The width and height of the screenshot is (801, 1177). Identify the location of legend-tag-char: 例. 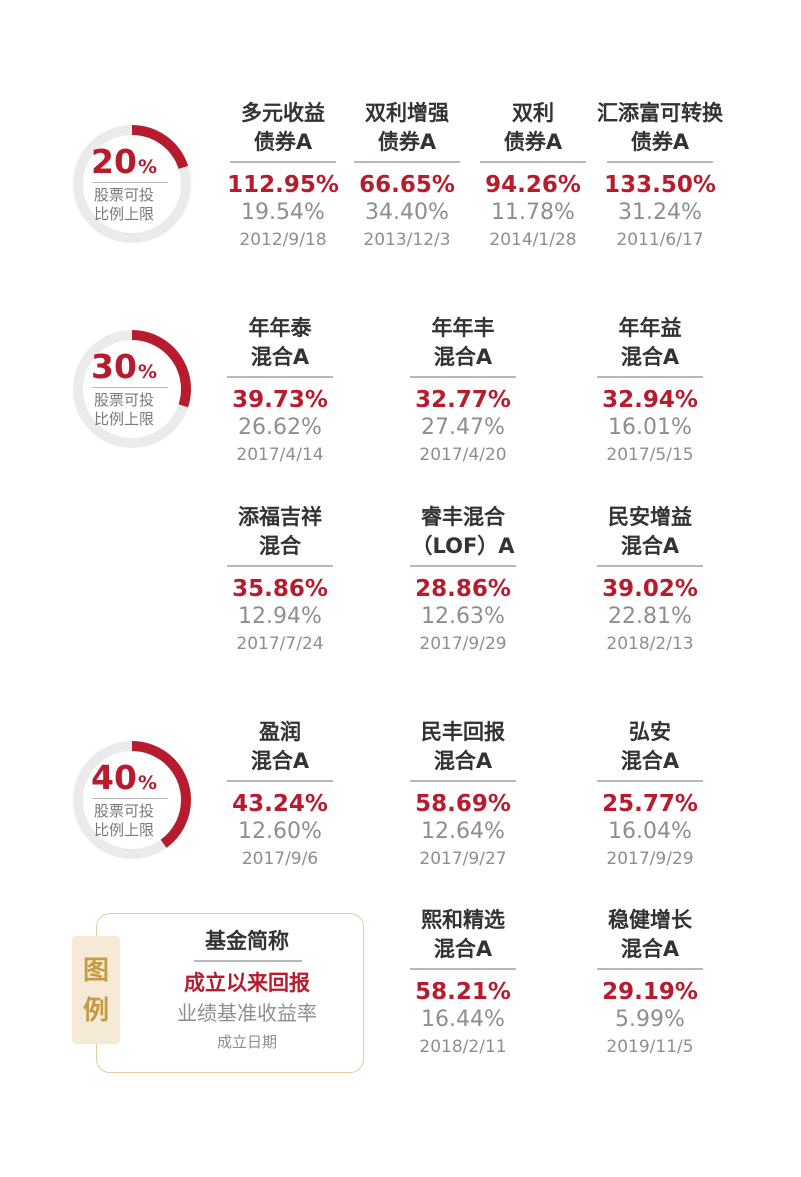
(95, 1011).